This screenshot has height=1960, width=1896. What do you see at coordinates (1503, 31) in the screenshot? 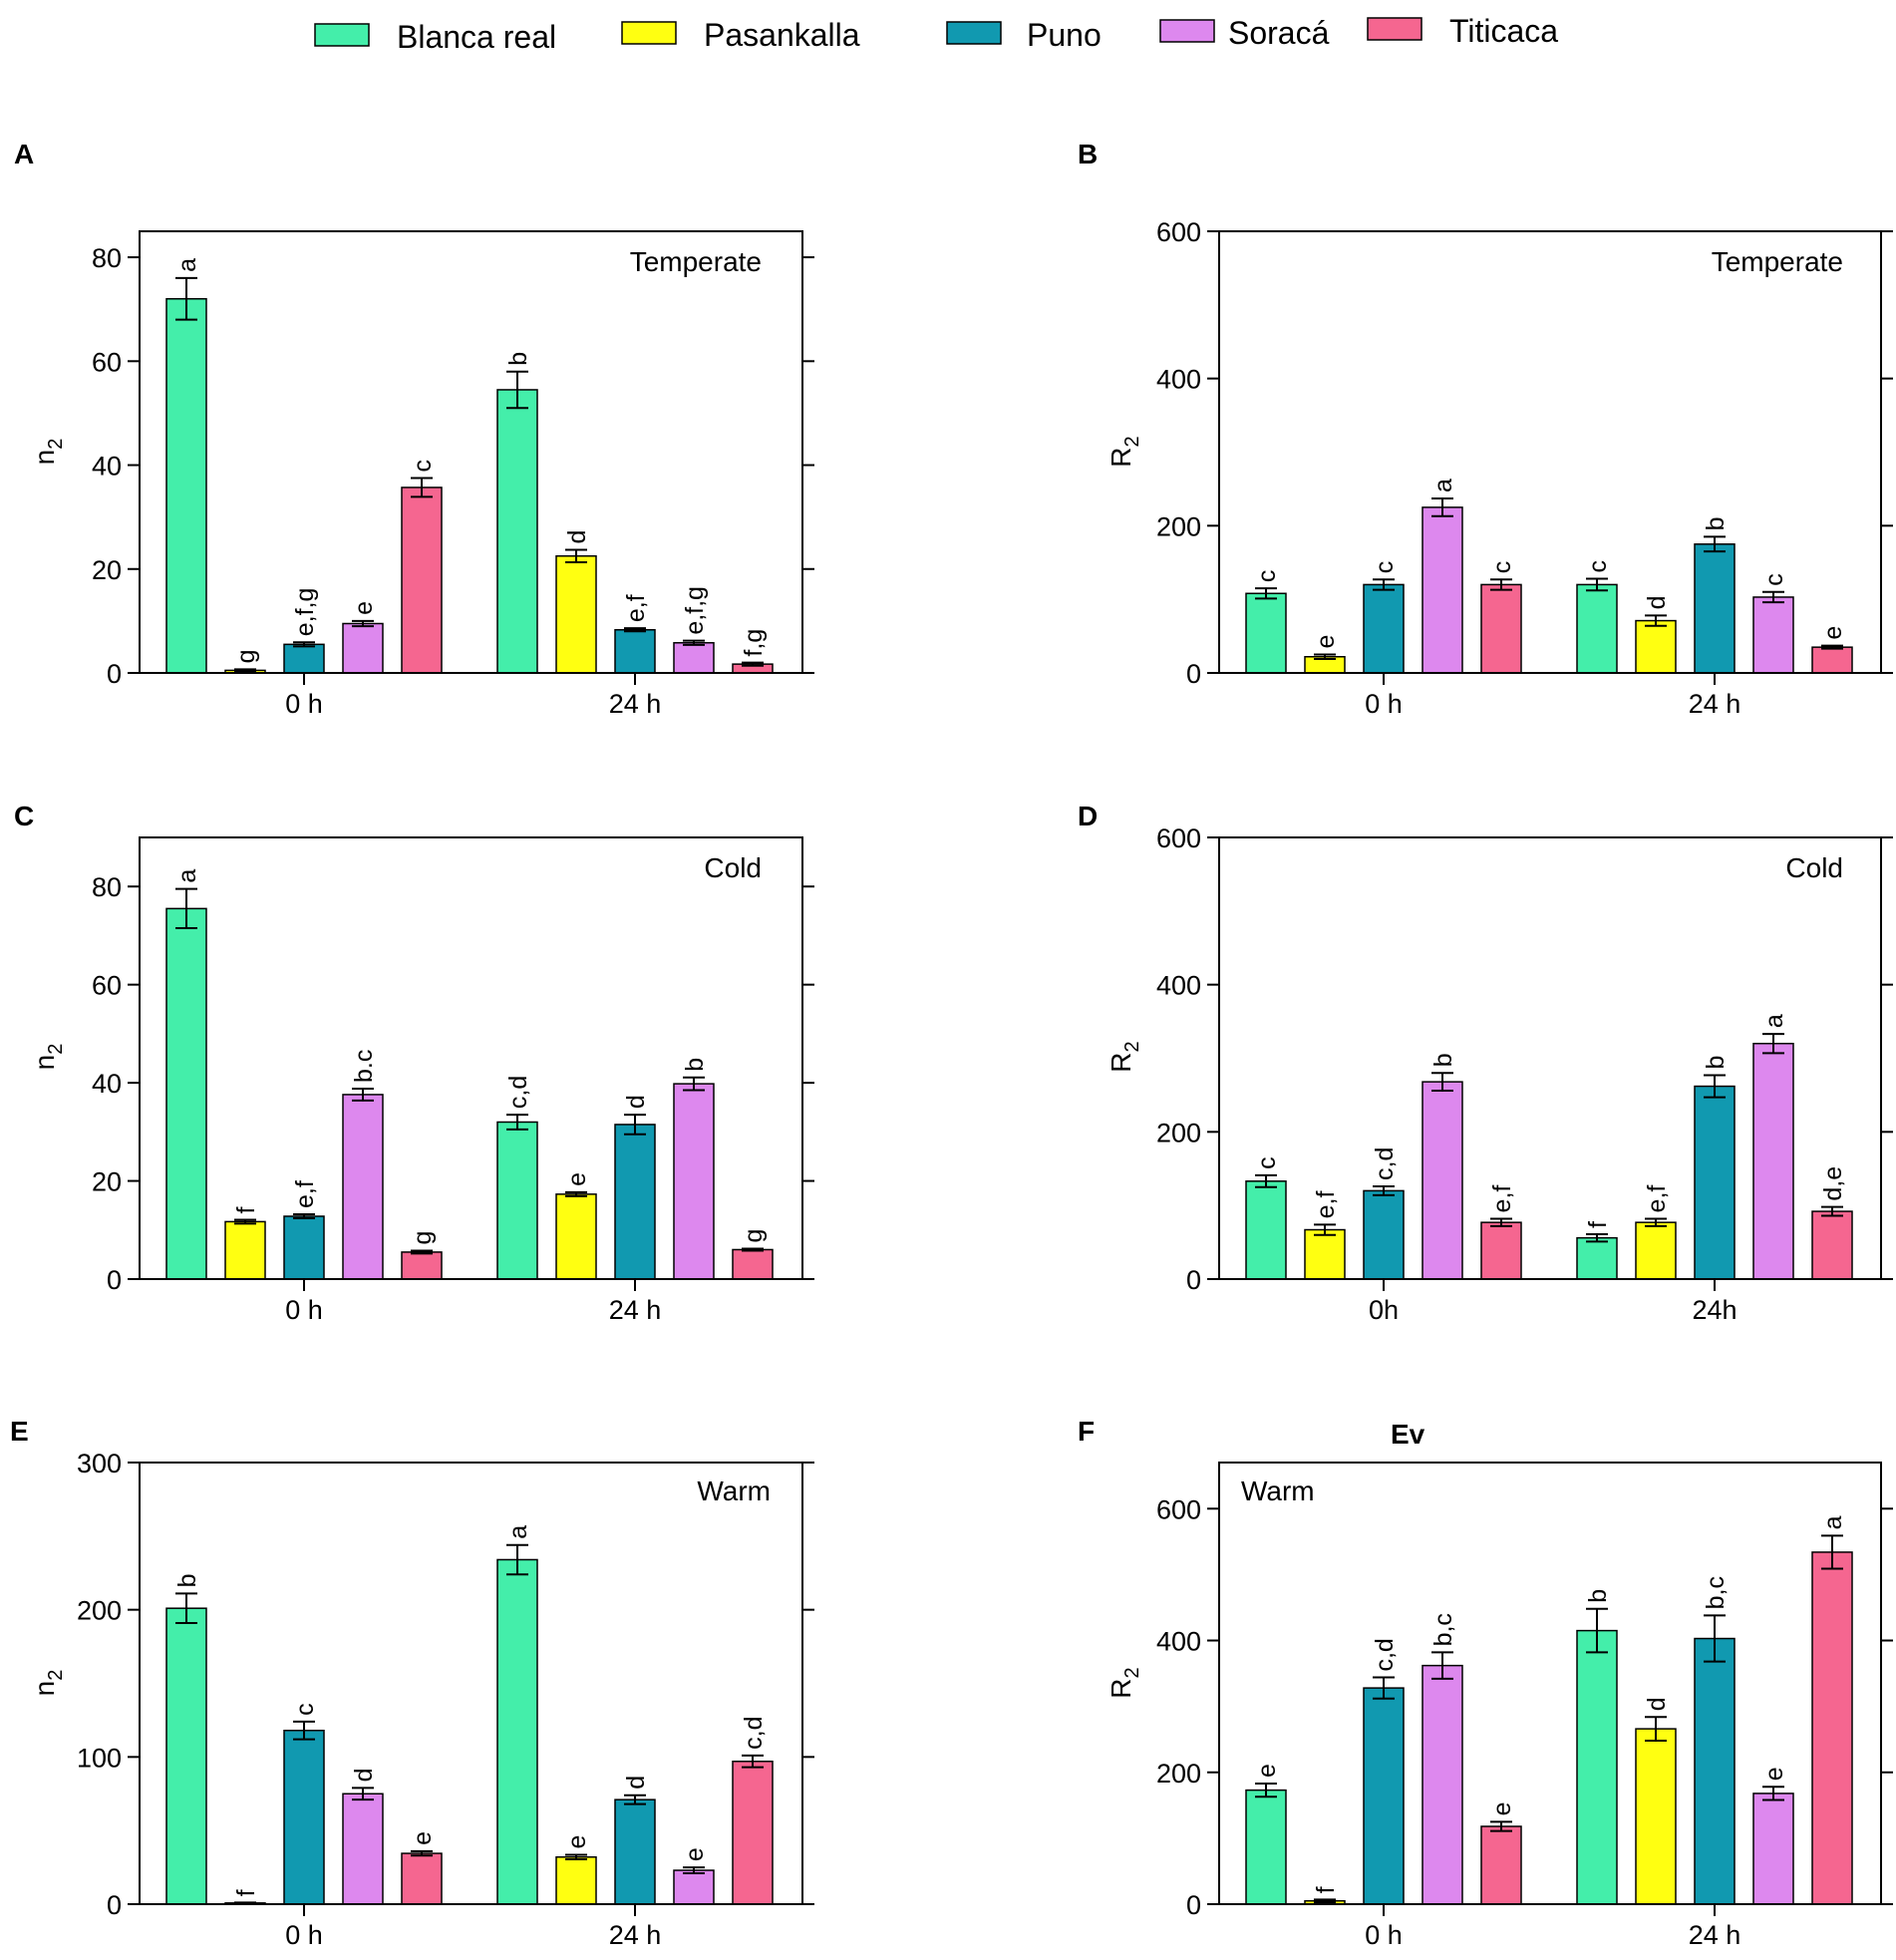
I see `legend-label-titicaca: Titicaca` at bounding box center [1503, 31].